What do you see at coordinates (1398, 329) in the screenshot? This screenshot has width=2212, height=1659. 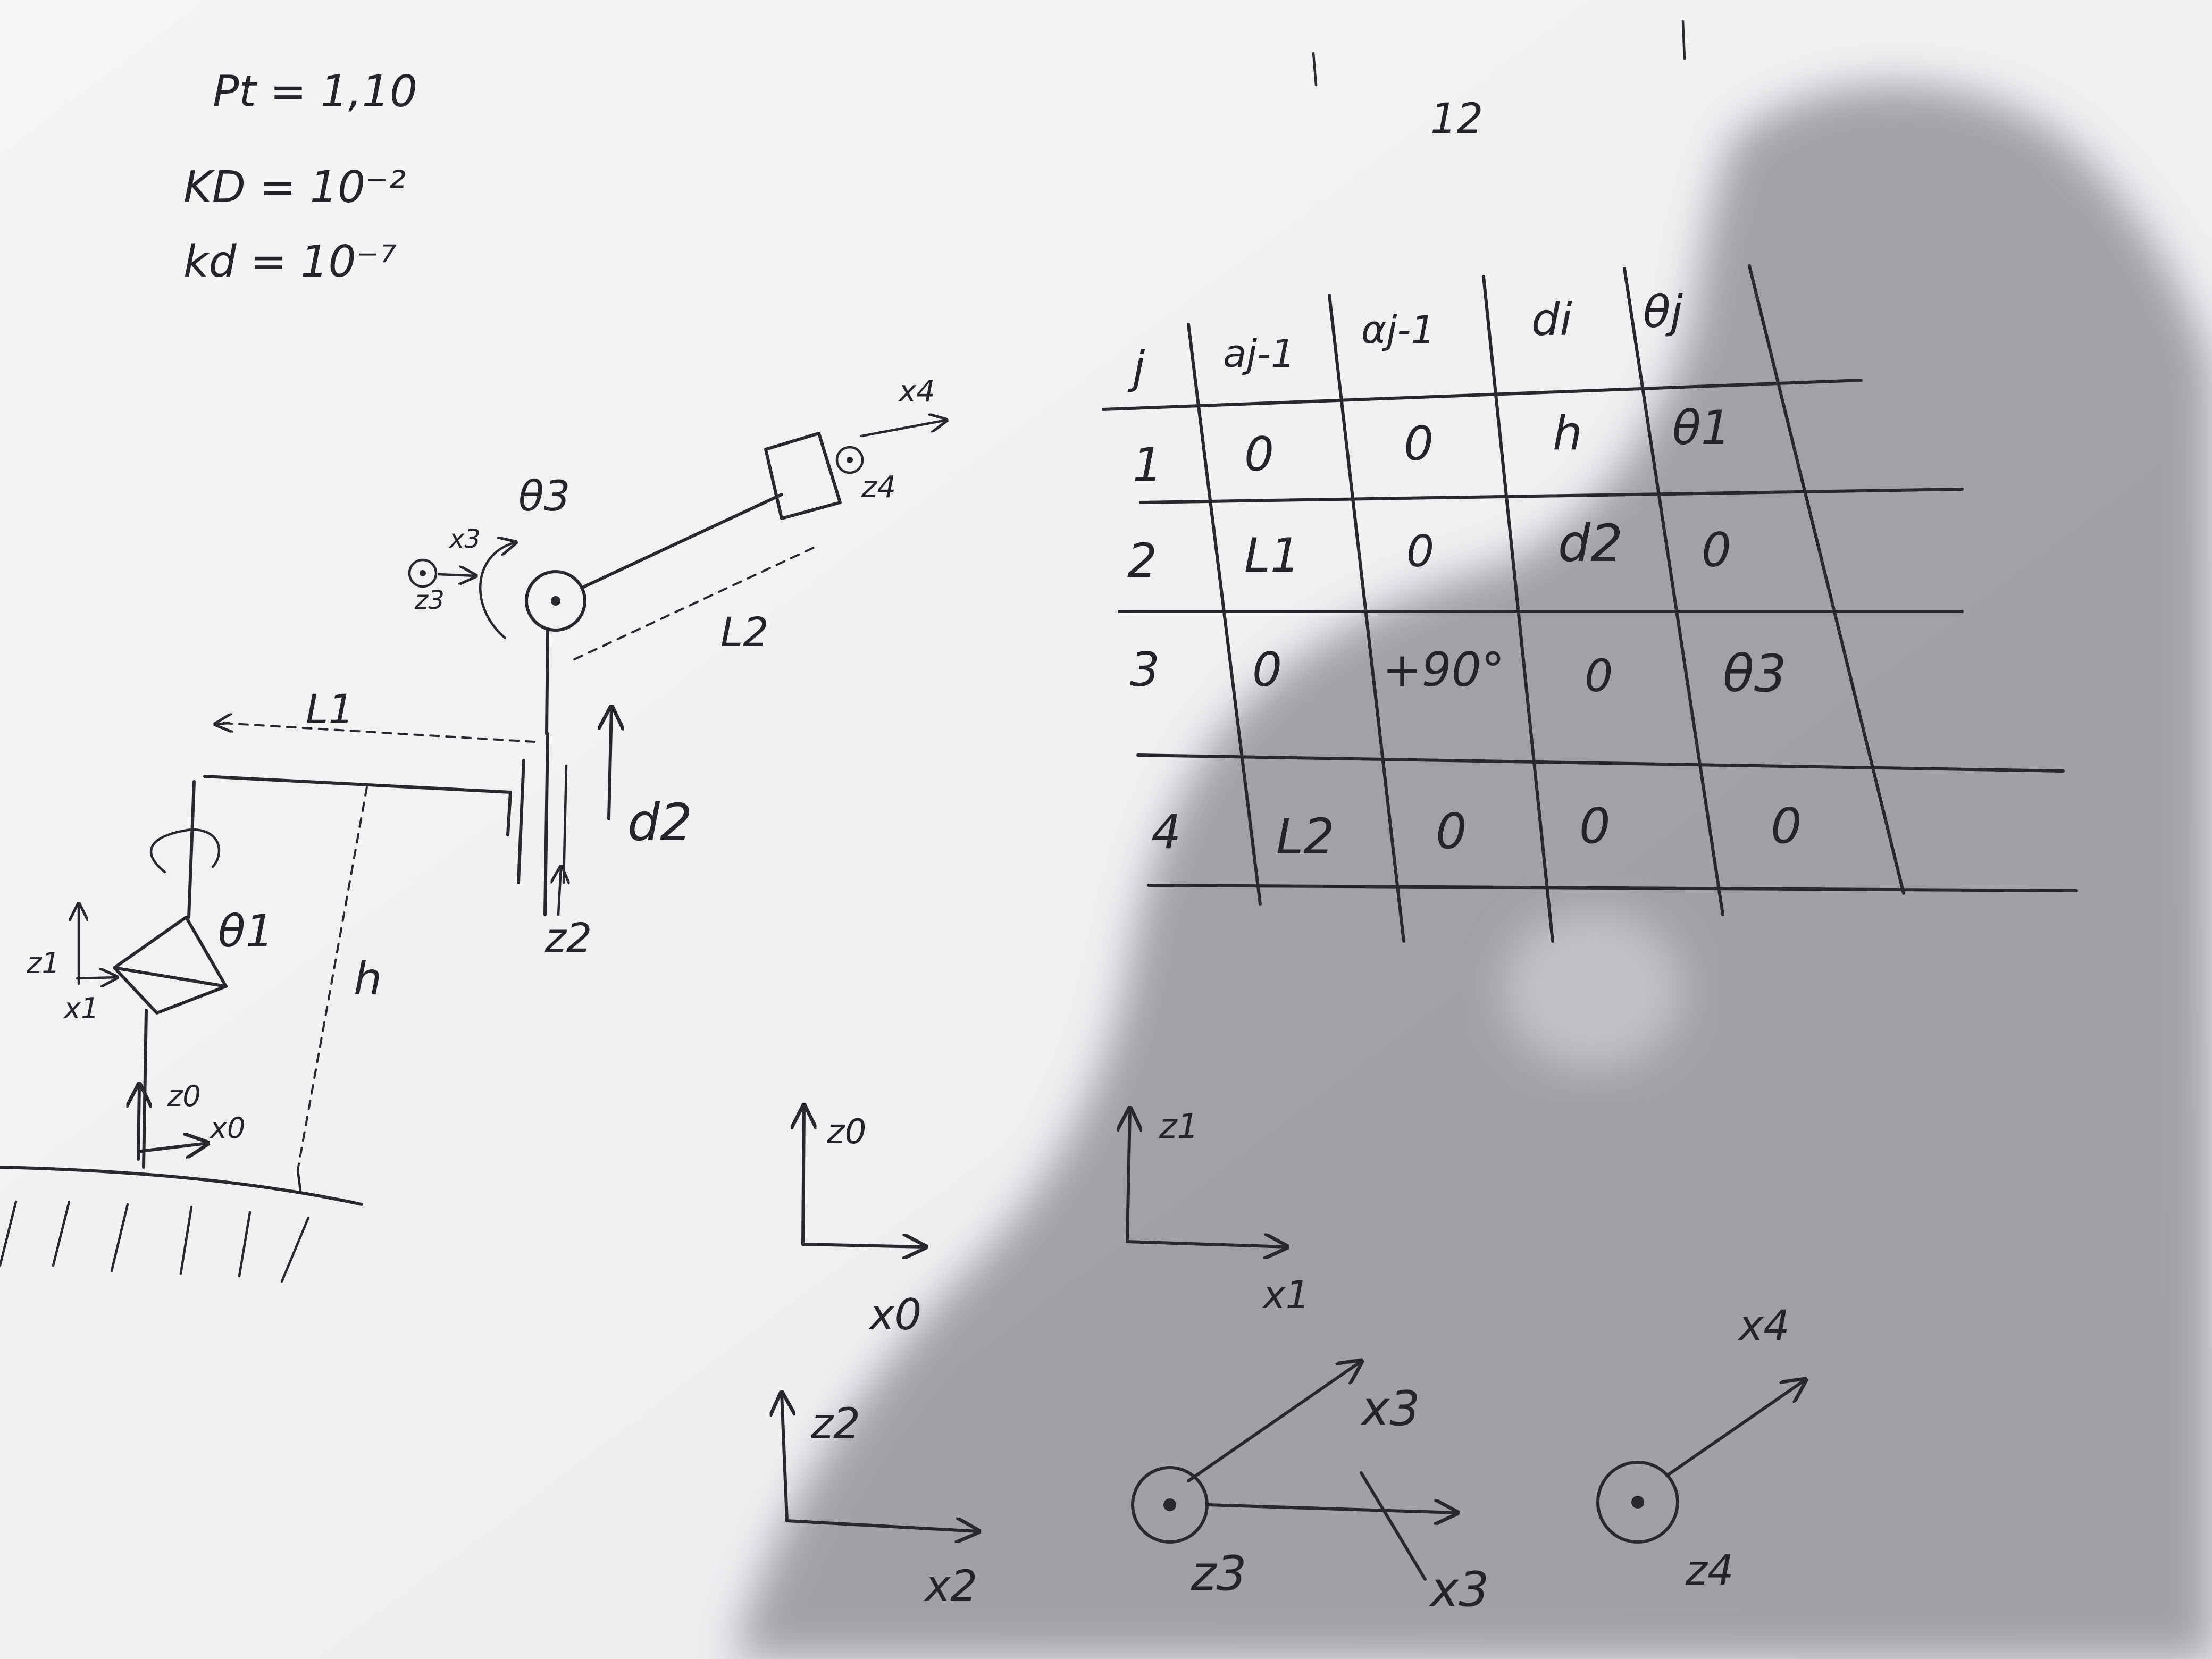 I see `th-alpha: αj-1` at bounding box center [1398, 329].